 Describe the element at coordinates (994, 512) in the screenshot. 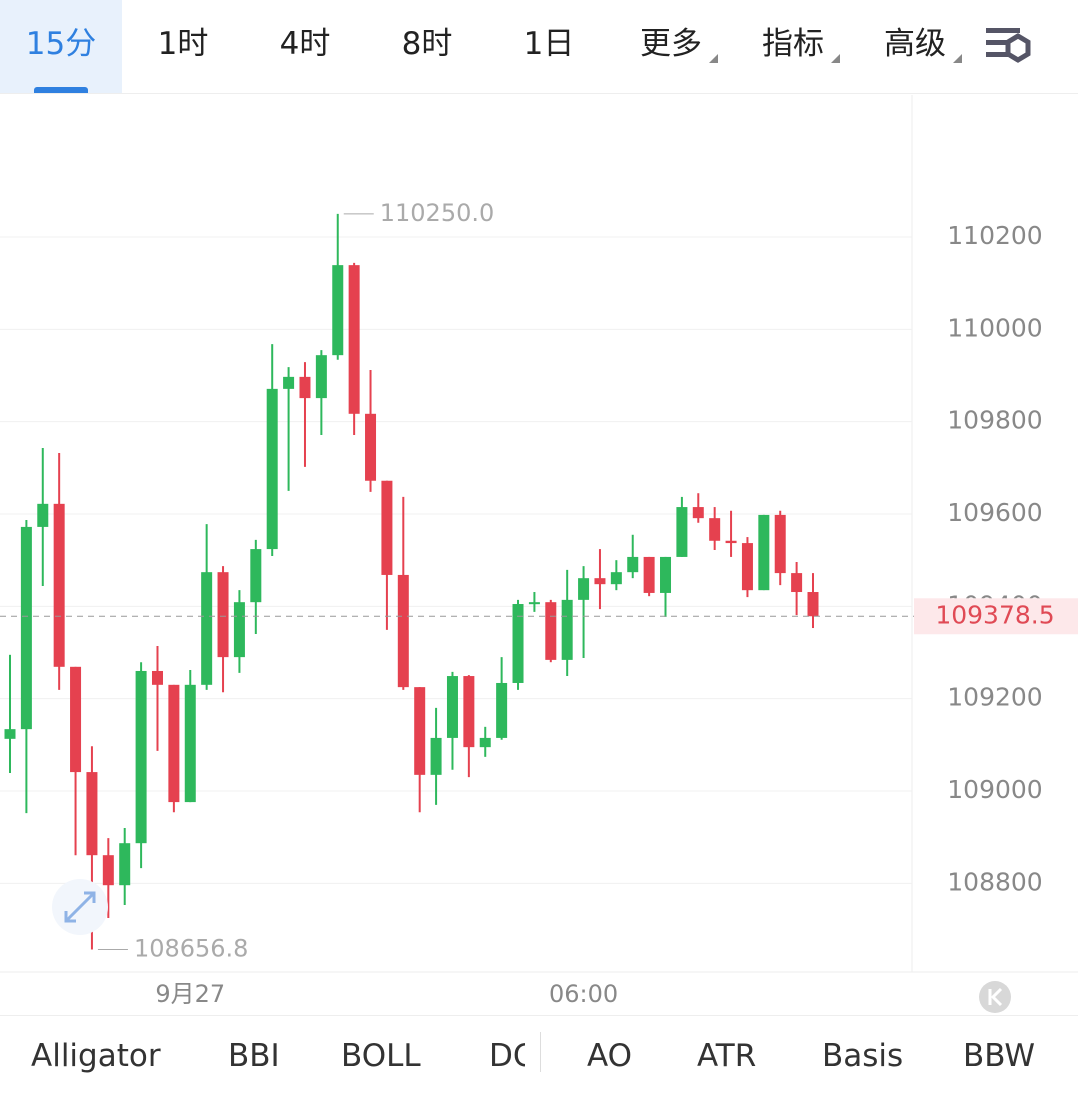

I see `y-tick-label: 109600` at that location.